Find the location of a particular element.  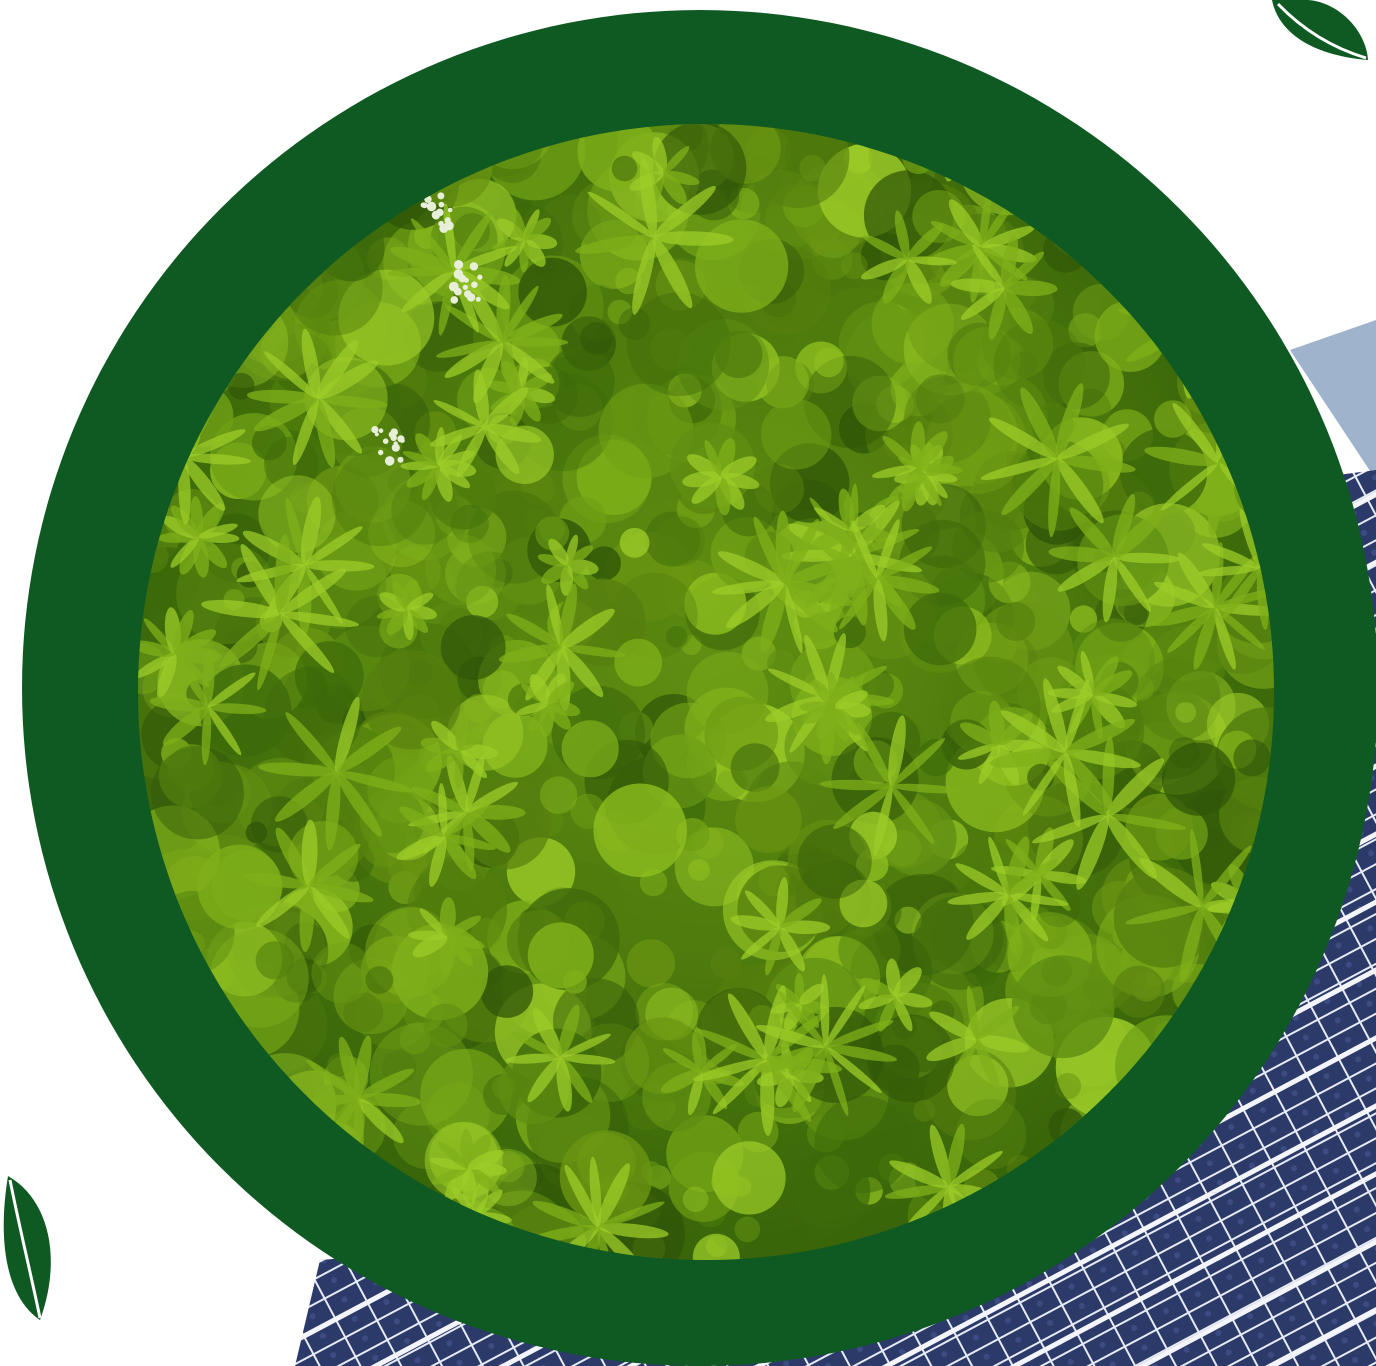

sky-patch is located at coordinates (1333, 400).